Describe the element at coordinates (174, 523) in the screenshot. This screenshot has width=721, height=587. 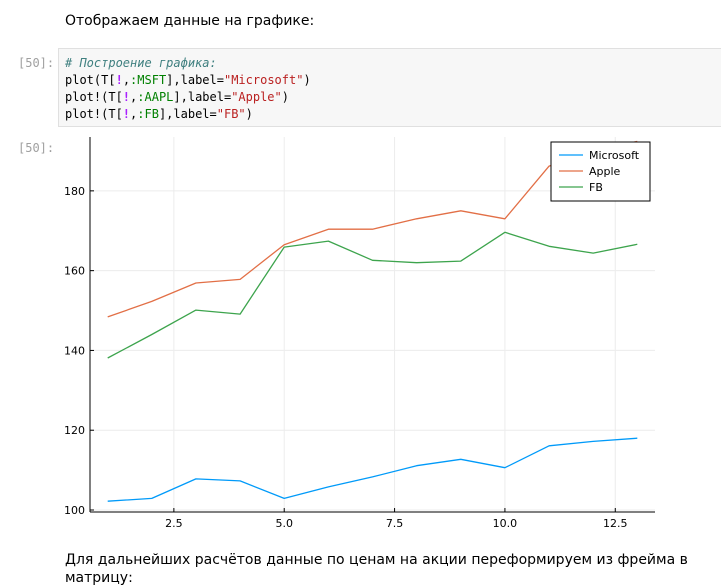
I see `x-tick-label: 2.5` at that location.